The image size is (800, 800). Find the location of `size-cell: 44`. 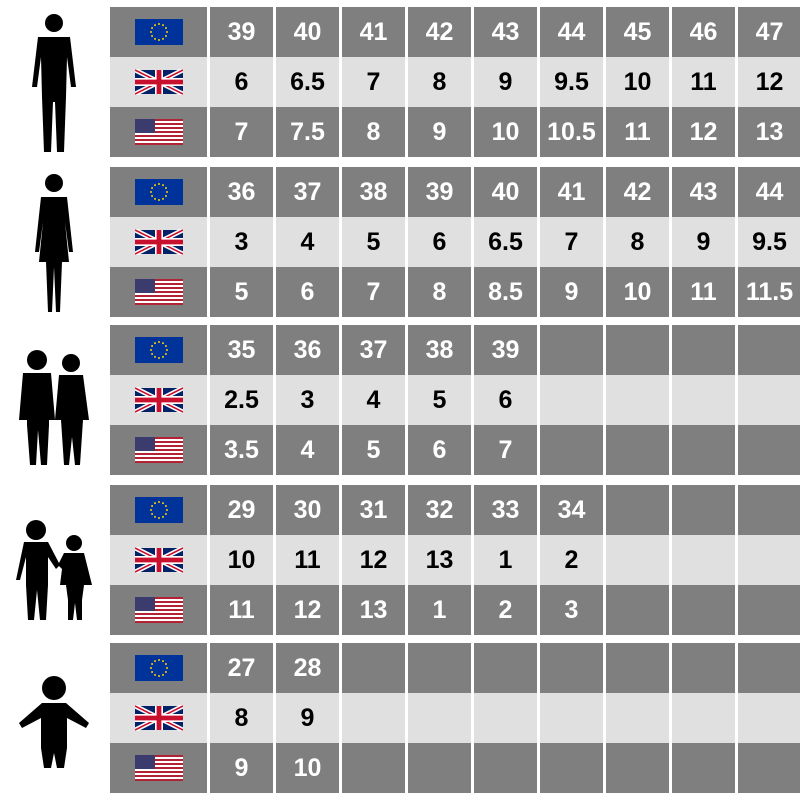

size-cell: 44 is located at coordinates (769, 192).